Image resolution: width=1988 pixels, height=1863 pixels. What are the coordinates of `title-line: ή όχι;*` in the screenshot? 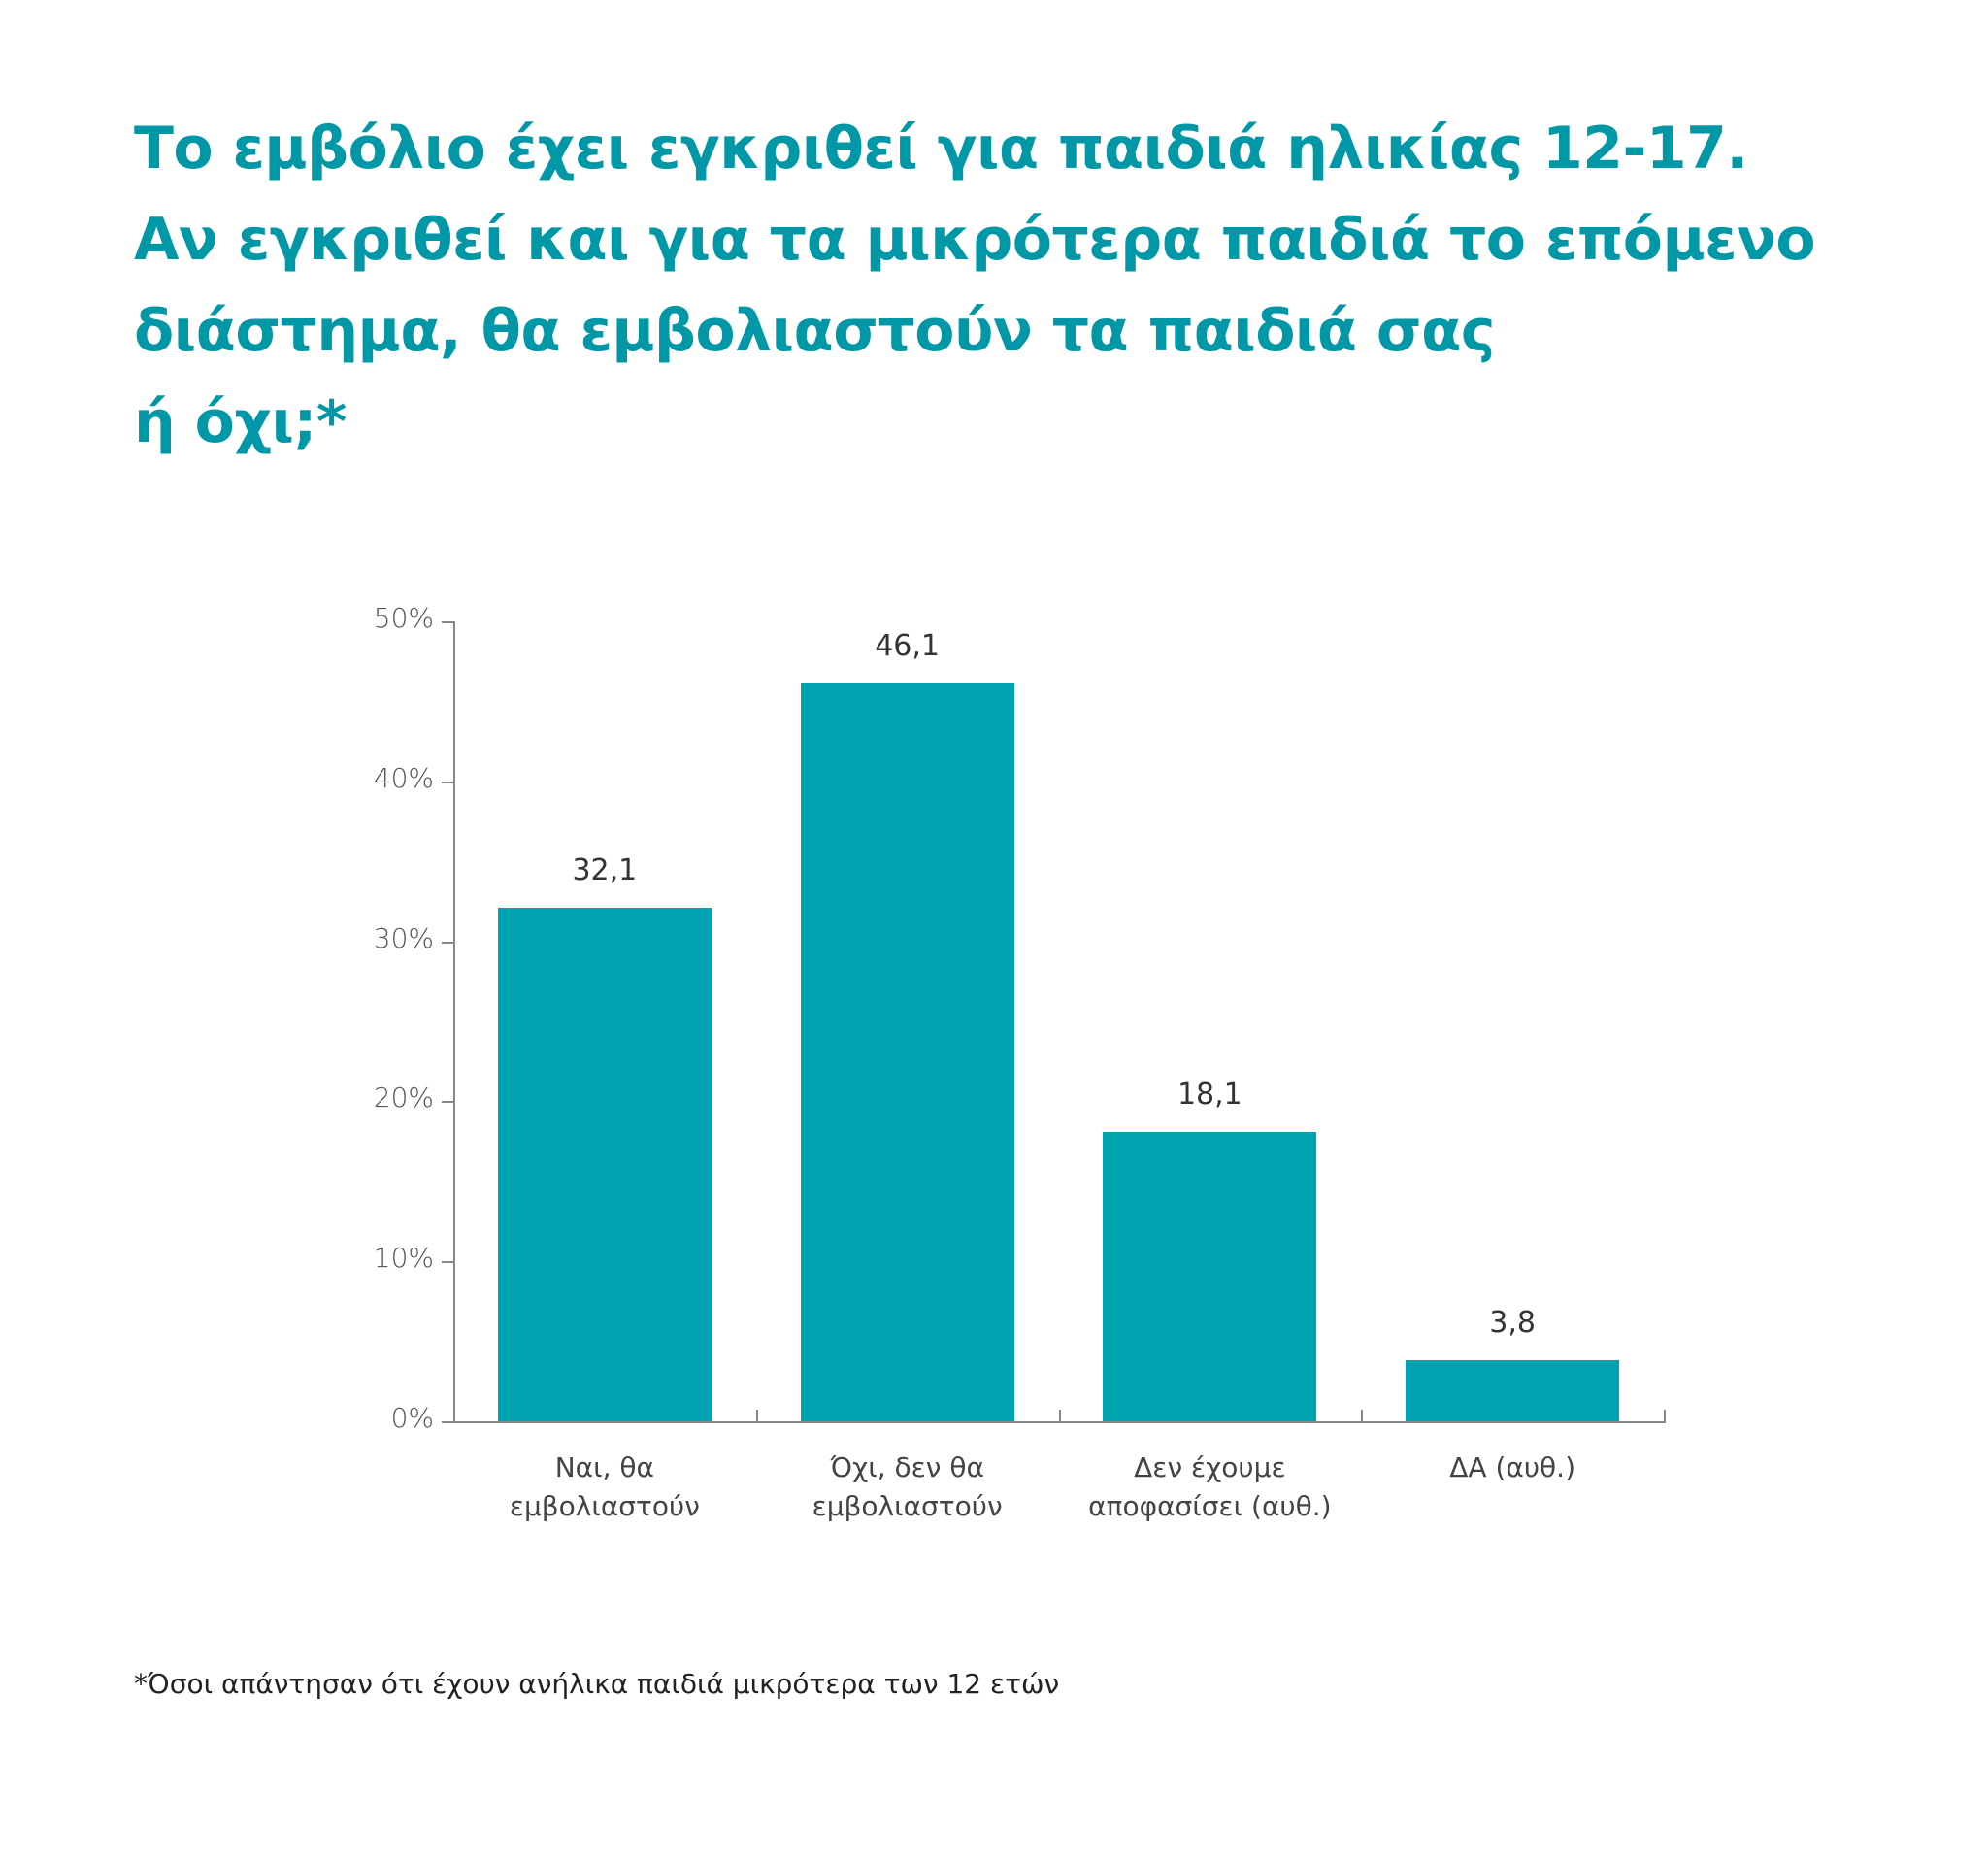 It's located at (241, 422).